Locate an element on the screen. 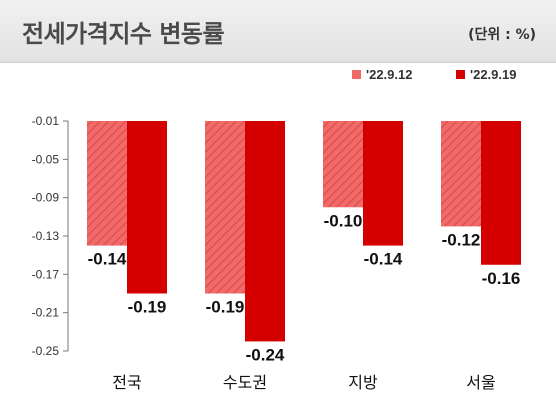  data-label: -0.24 is located at coordinates (265, 354).